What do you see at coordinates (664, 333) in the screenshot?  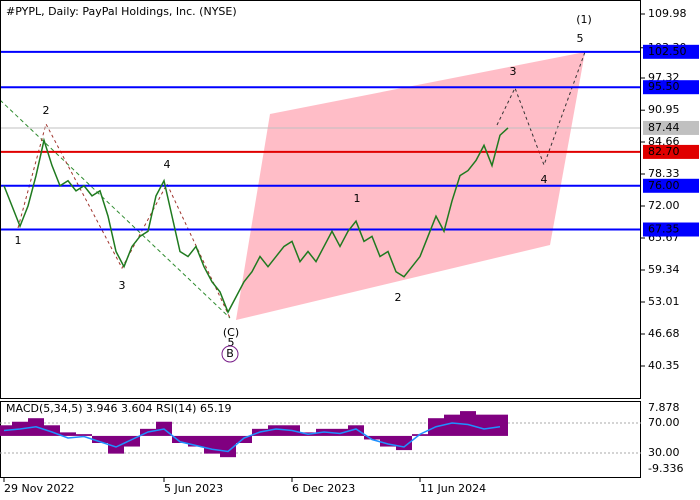 I see `y-tick-label: 46.68` at bounding box center [664, 333].